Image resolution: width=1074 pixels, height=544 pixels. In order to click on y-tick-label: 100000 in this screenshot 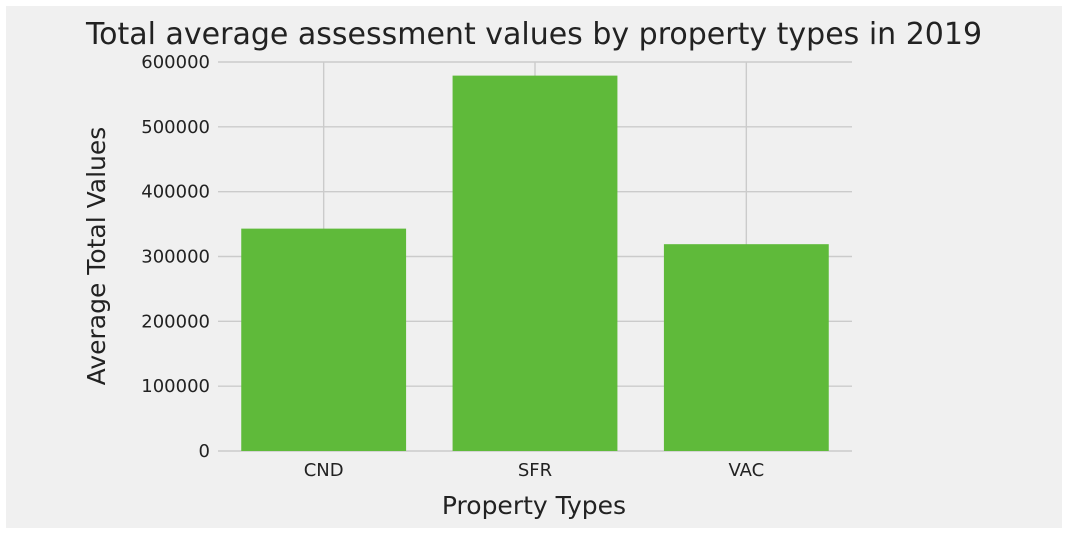, I will do `click(175, 386)`.